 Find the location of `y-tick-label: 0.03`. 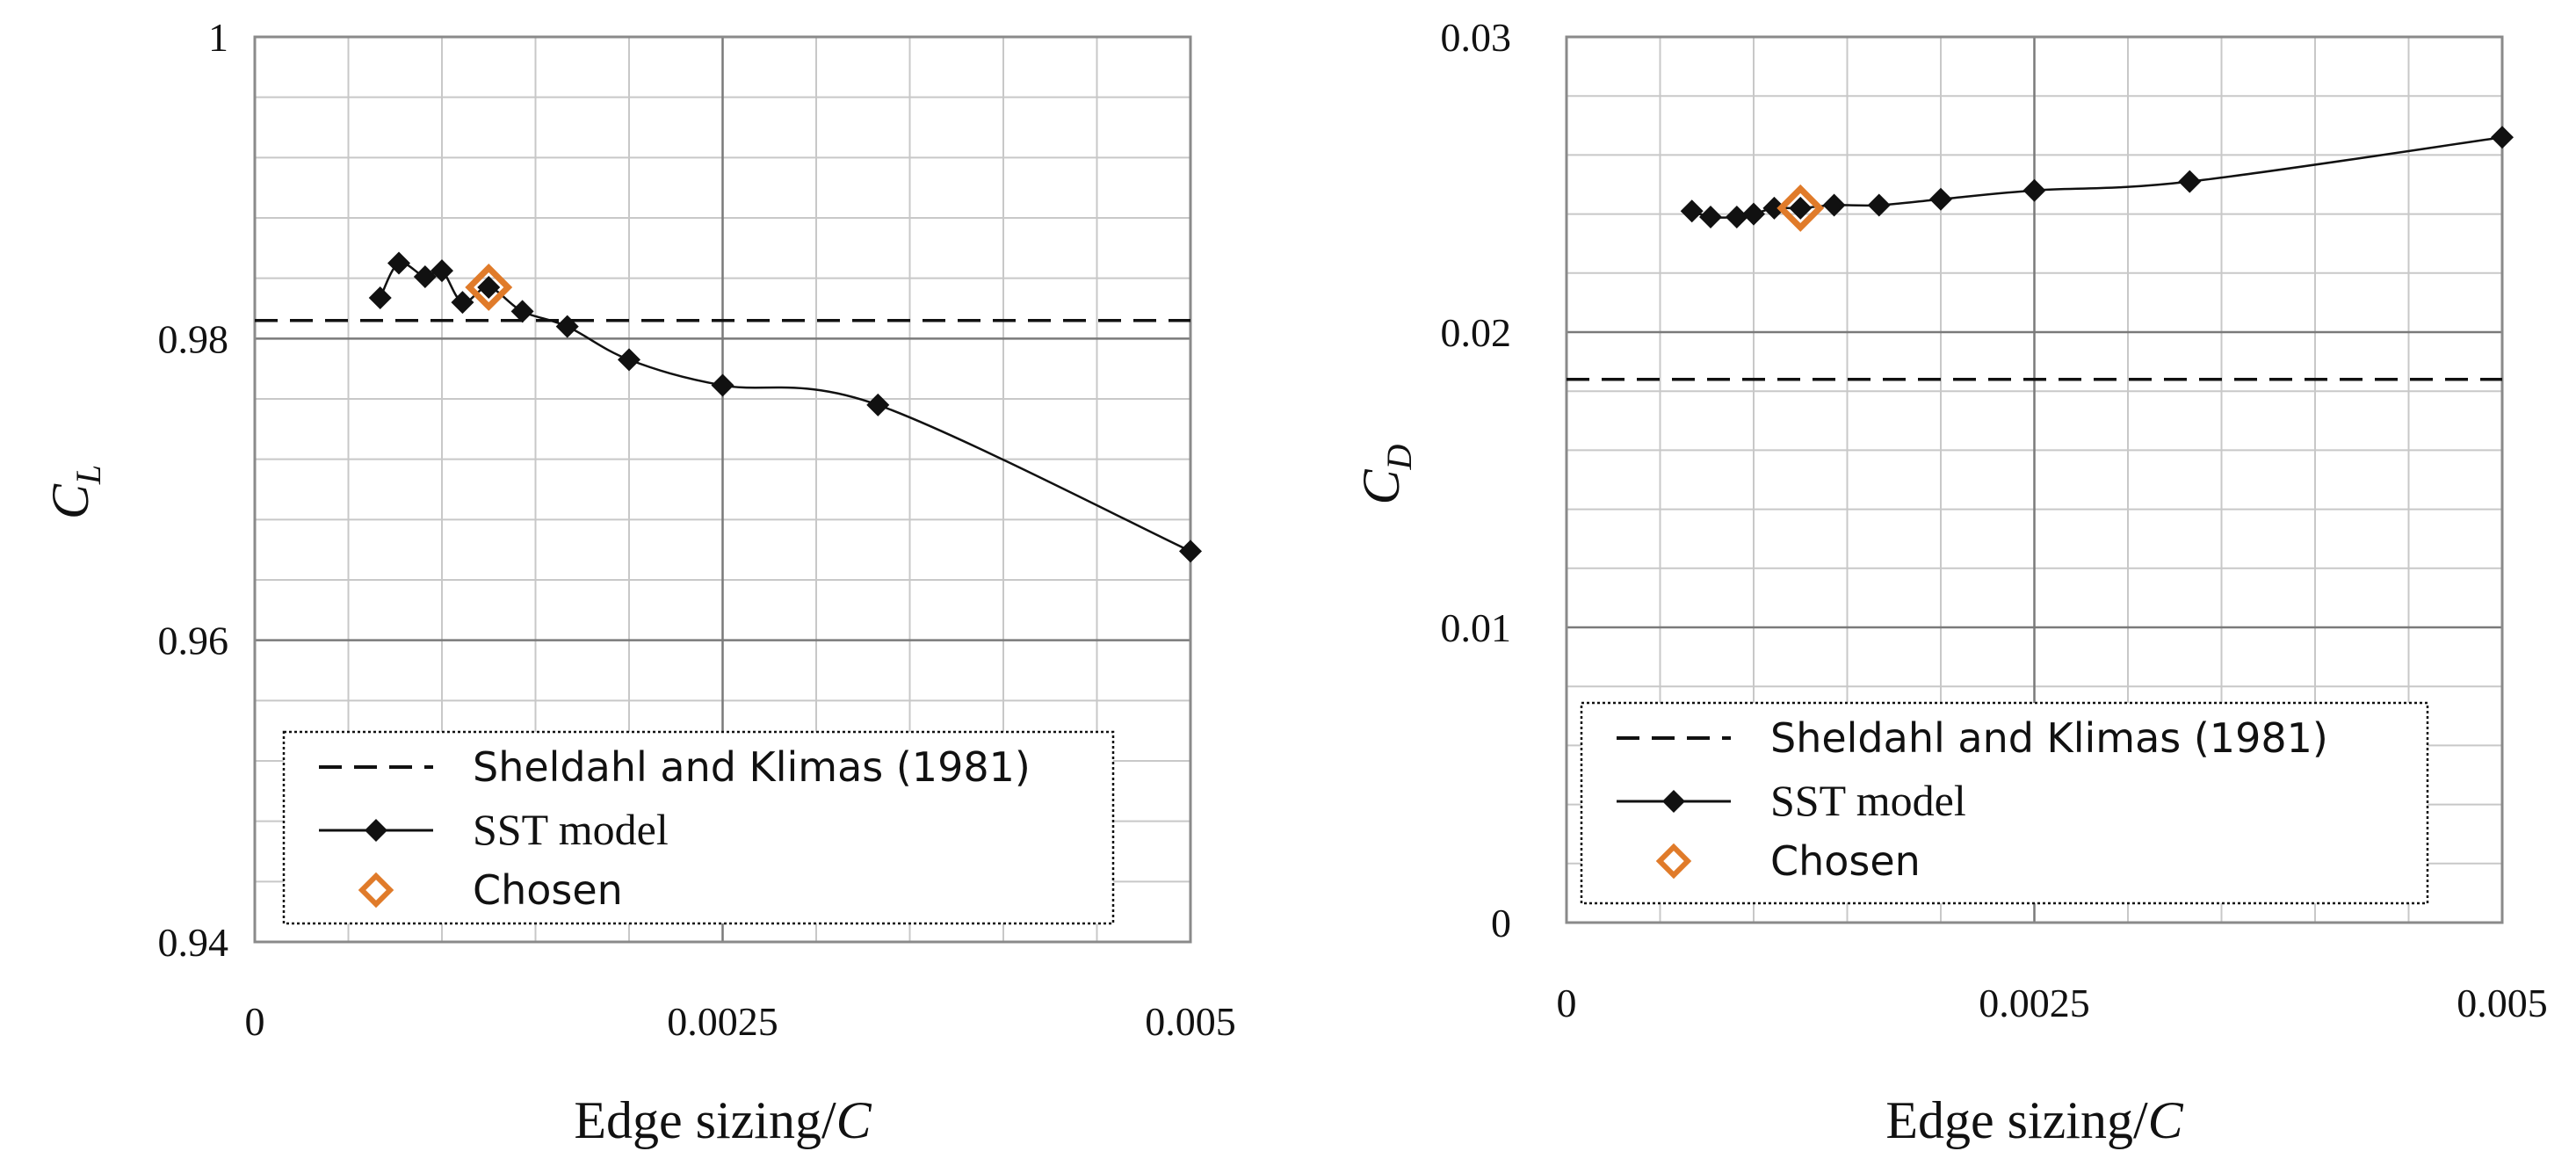

y-tick-label: 0.03 is located at coordinates (1476, 37).